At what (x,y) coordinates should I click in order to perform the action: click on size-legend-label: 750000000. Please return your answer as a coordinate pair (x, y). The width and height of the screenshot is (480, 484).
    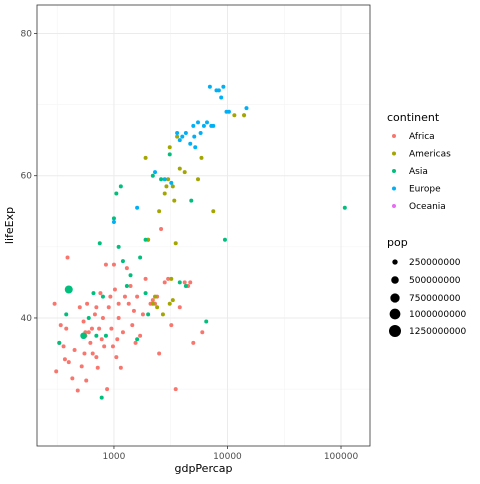
    Looking at the image, I should click on (435, 299).